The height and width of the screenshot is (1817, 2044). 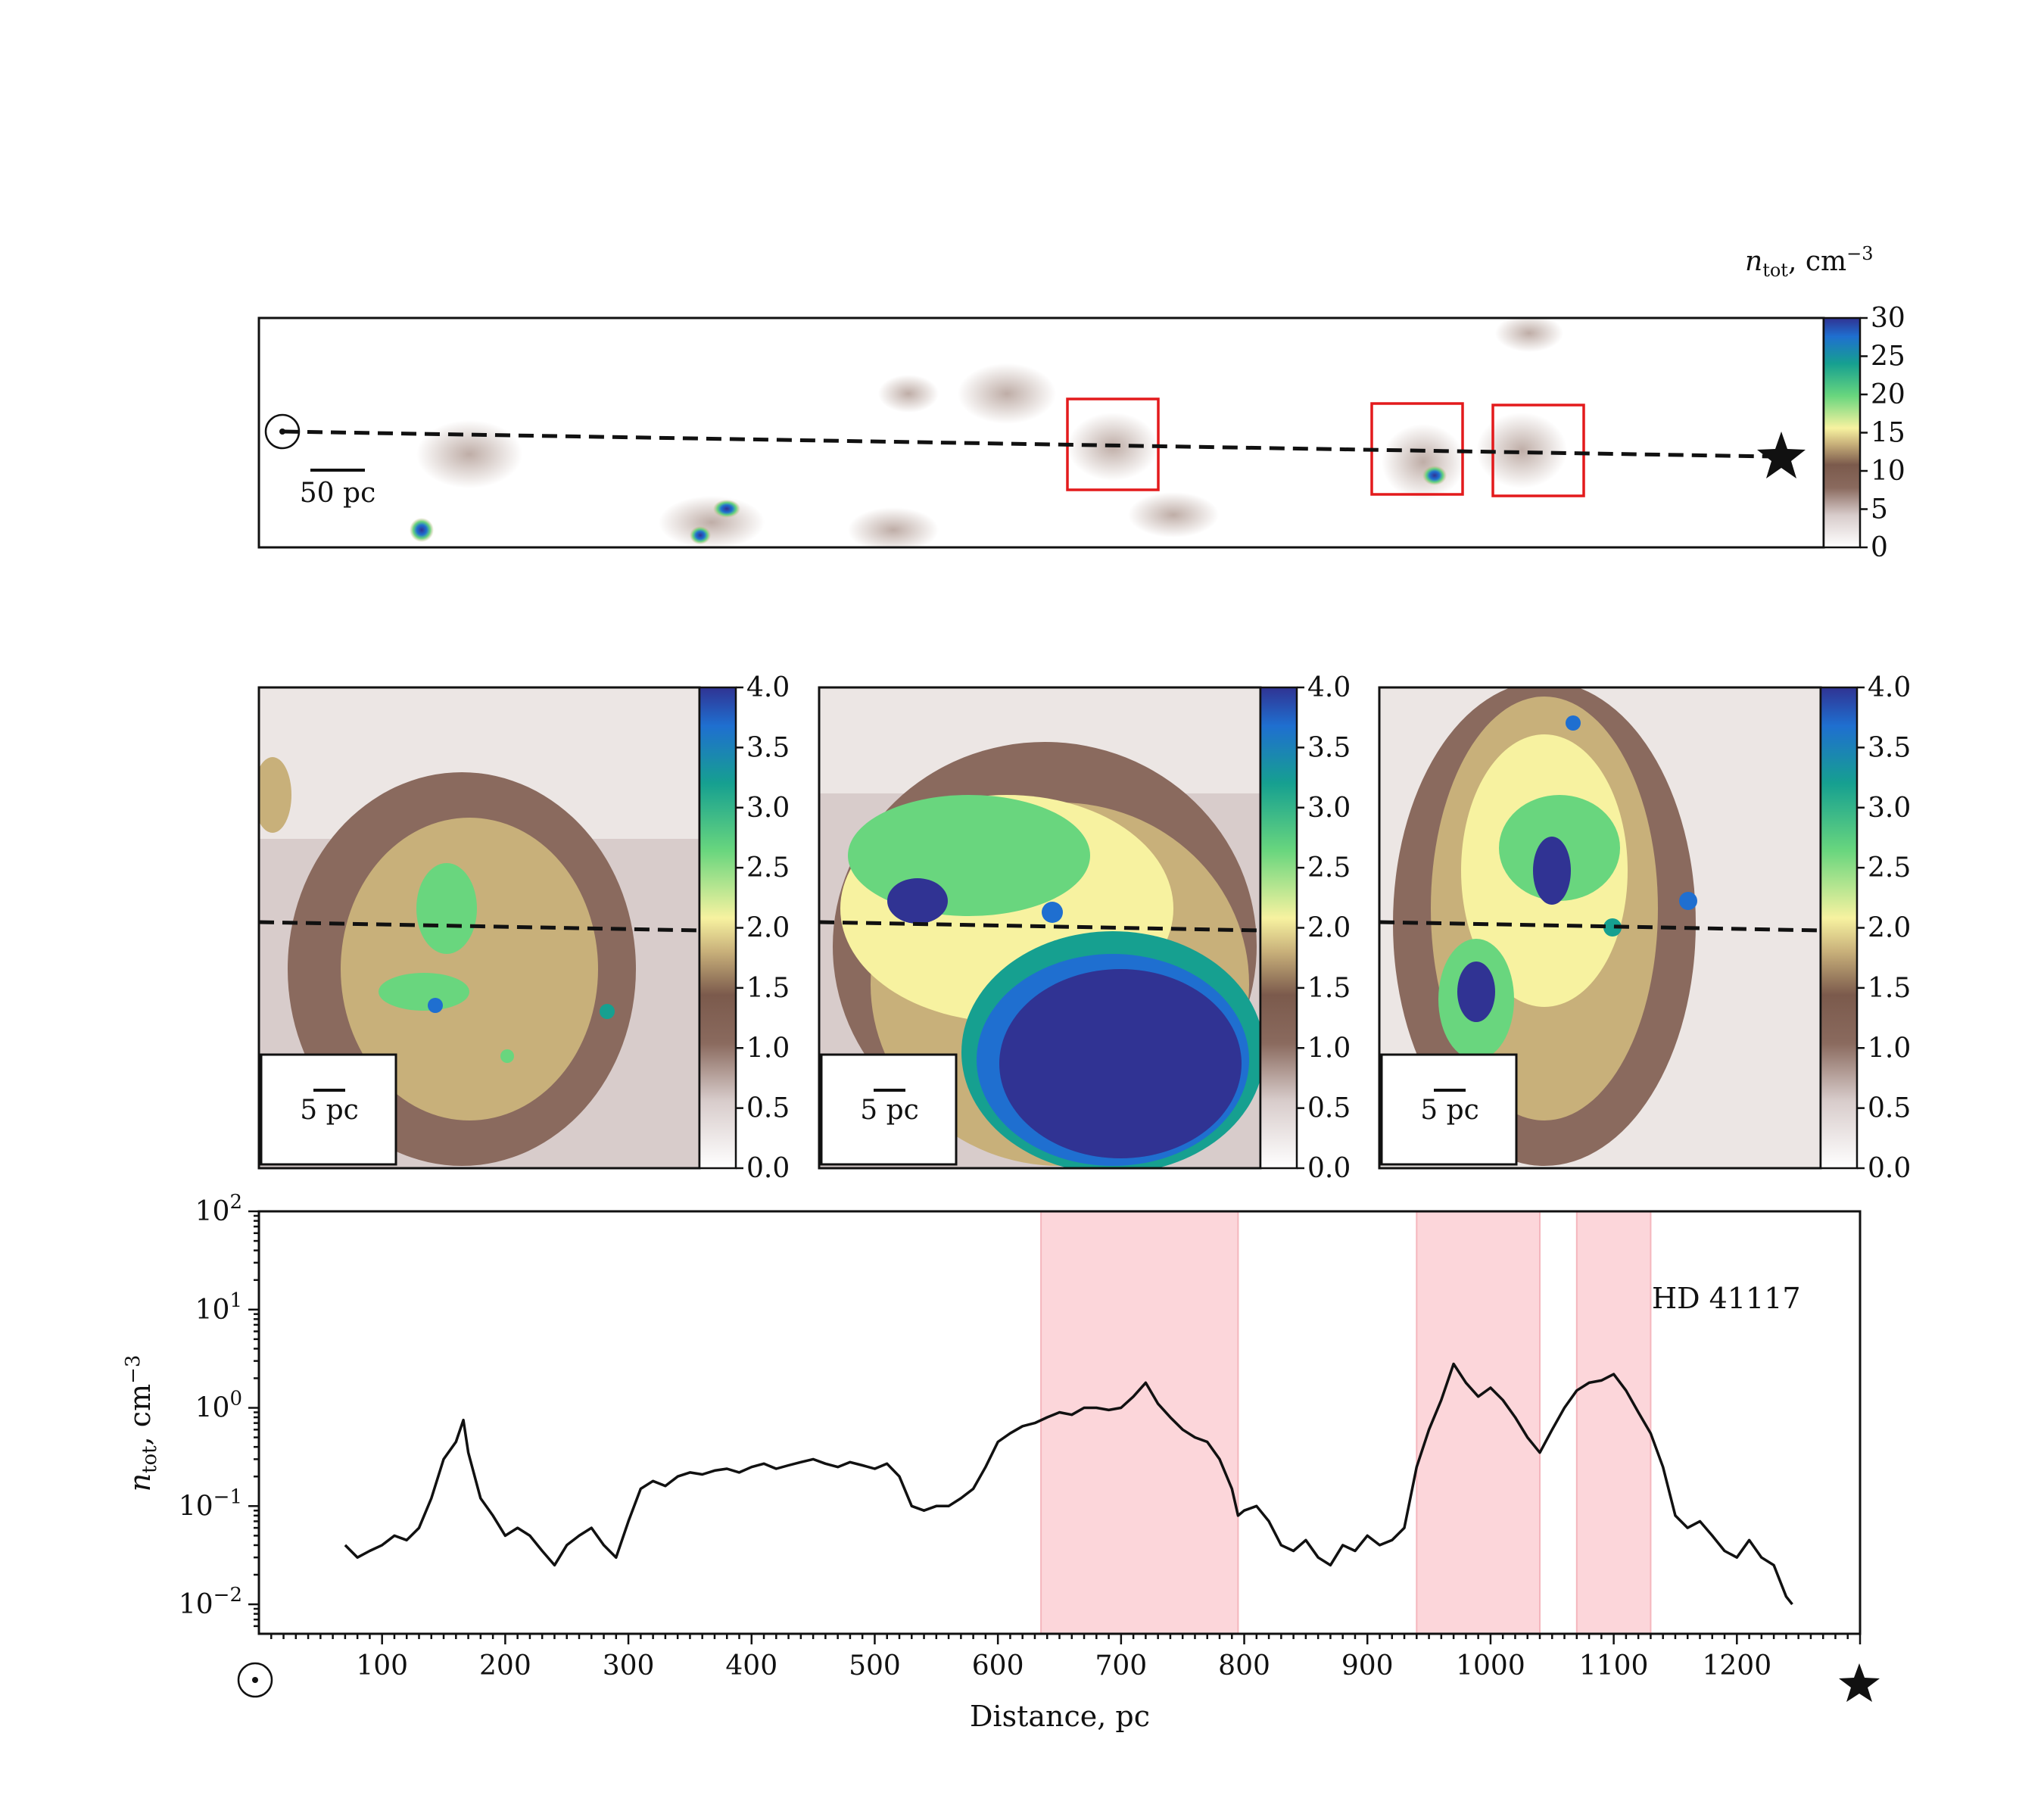 I want to click on overview-scalebar: 50 pc, so click(x=337, y=489).